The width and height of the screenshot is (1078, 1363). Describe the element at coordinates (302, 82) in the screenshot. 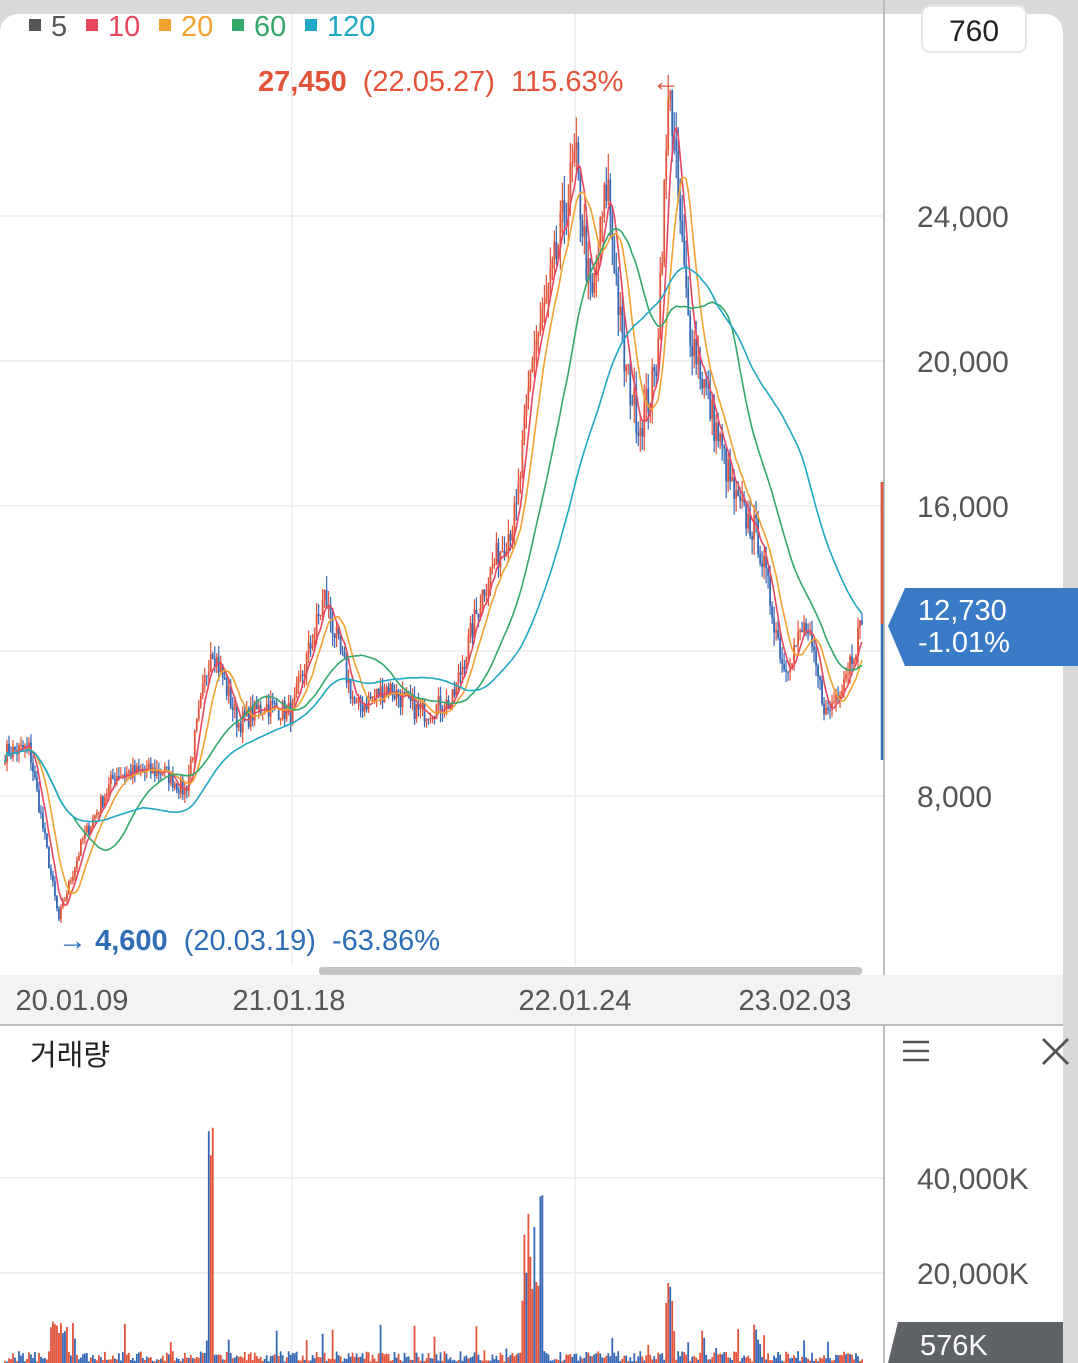

I see `high-price: 27,450` at that location.